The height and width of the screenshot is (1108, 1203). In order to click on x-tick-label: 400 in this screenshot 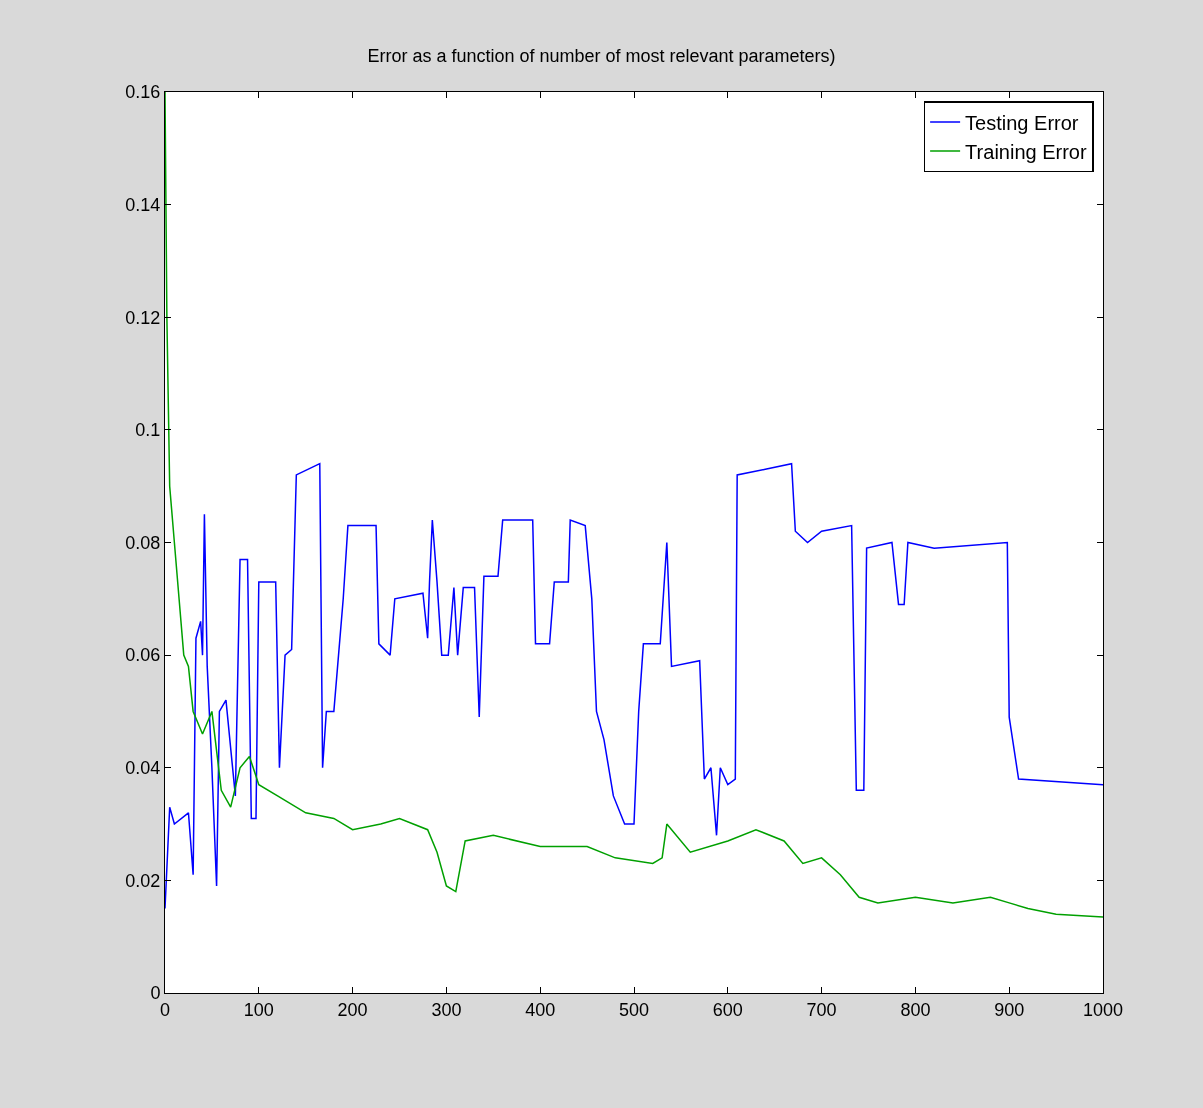, I will do `click(540, 1009)`.